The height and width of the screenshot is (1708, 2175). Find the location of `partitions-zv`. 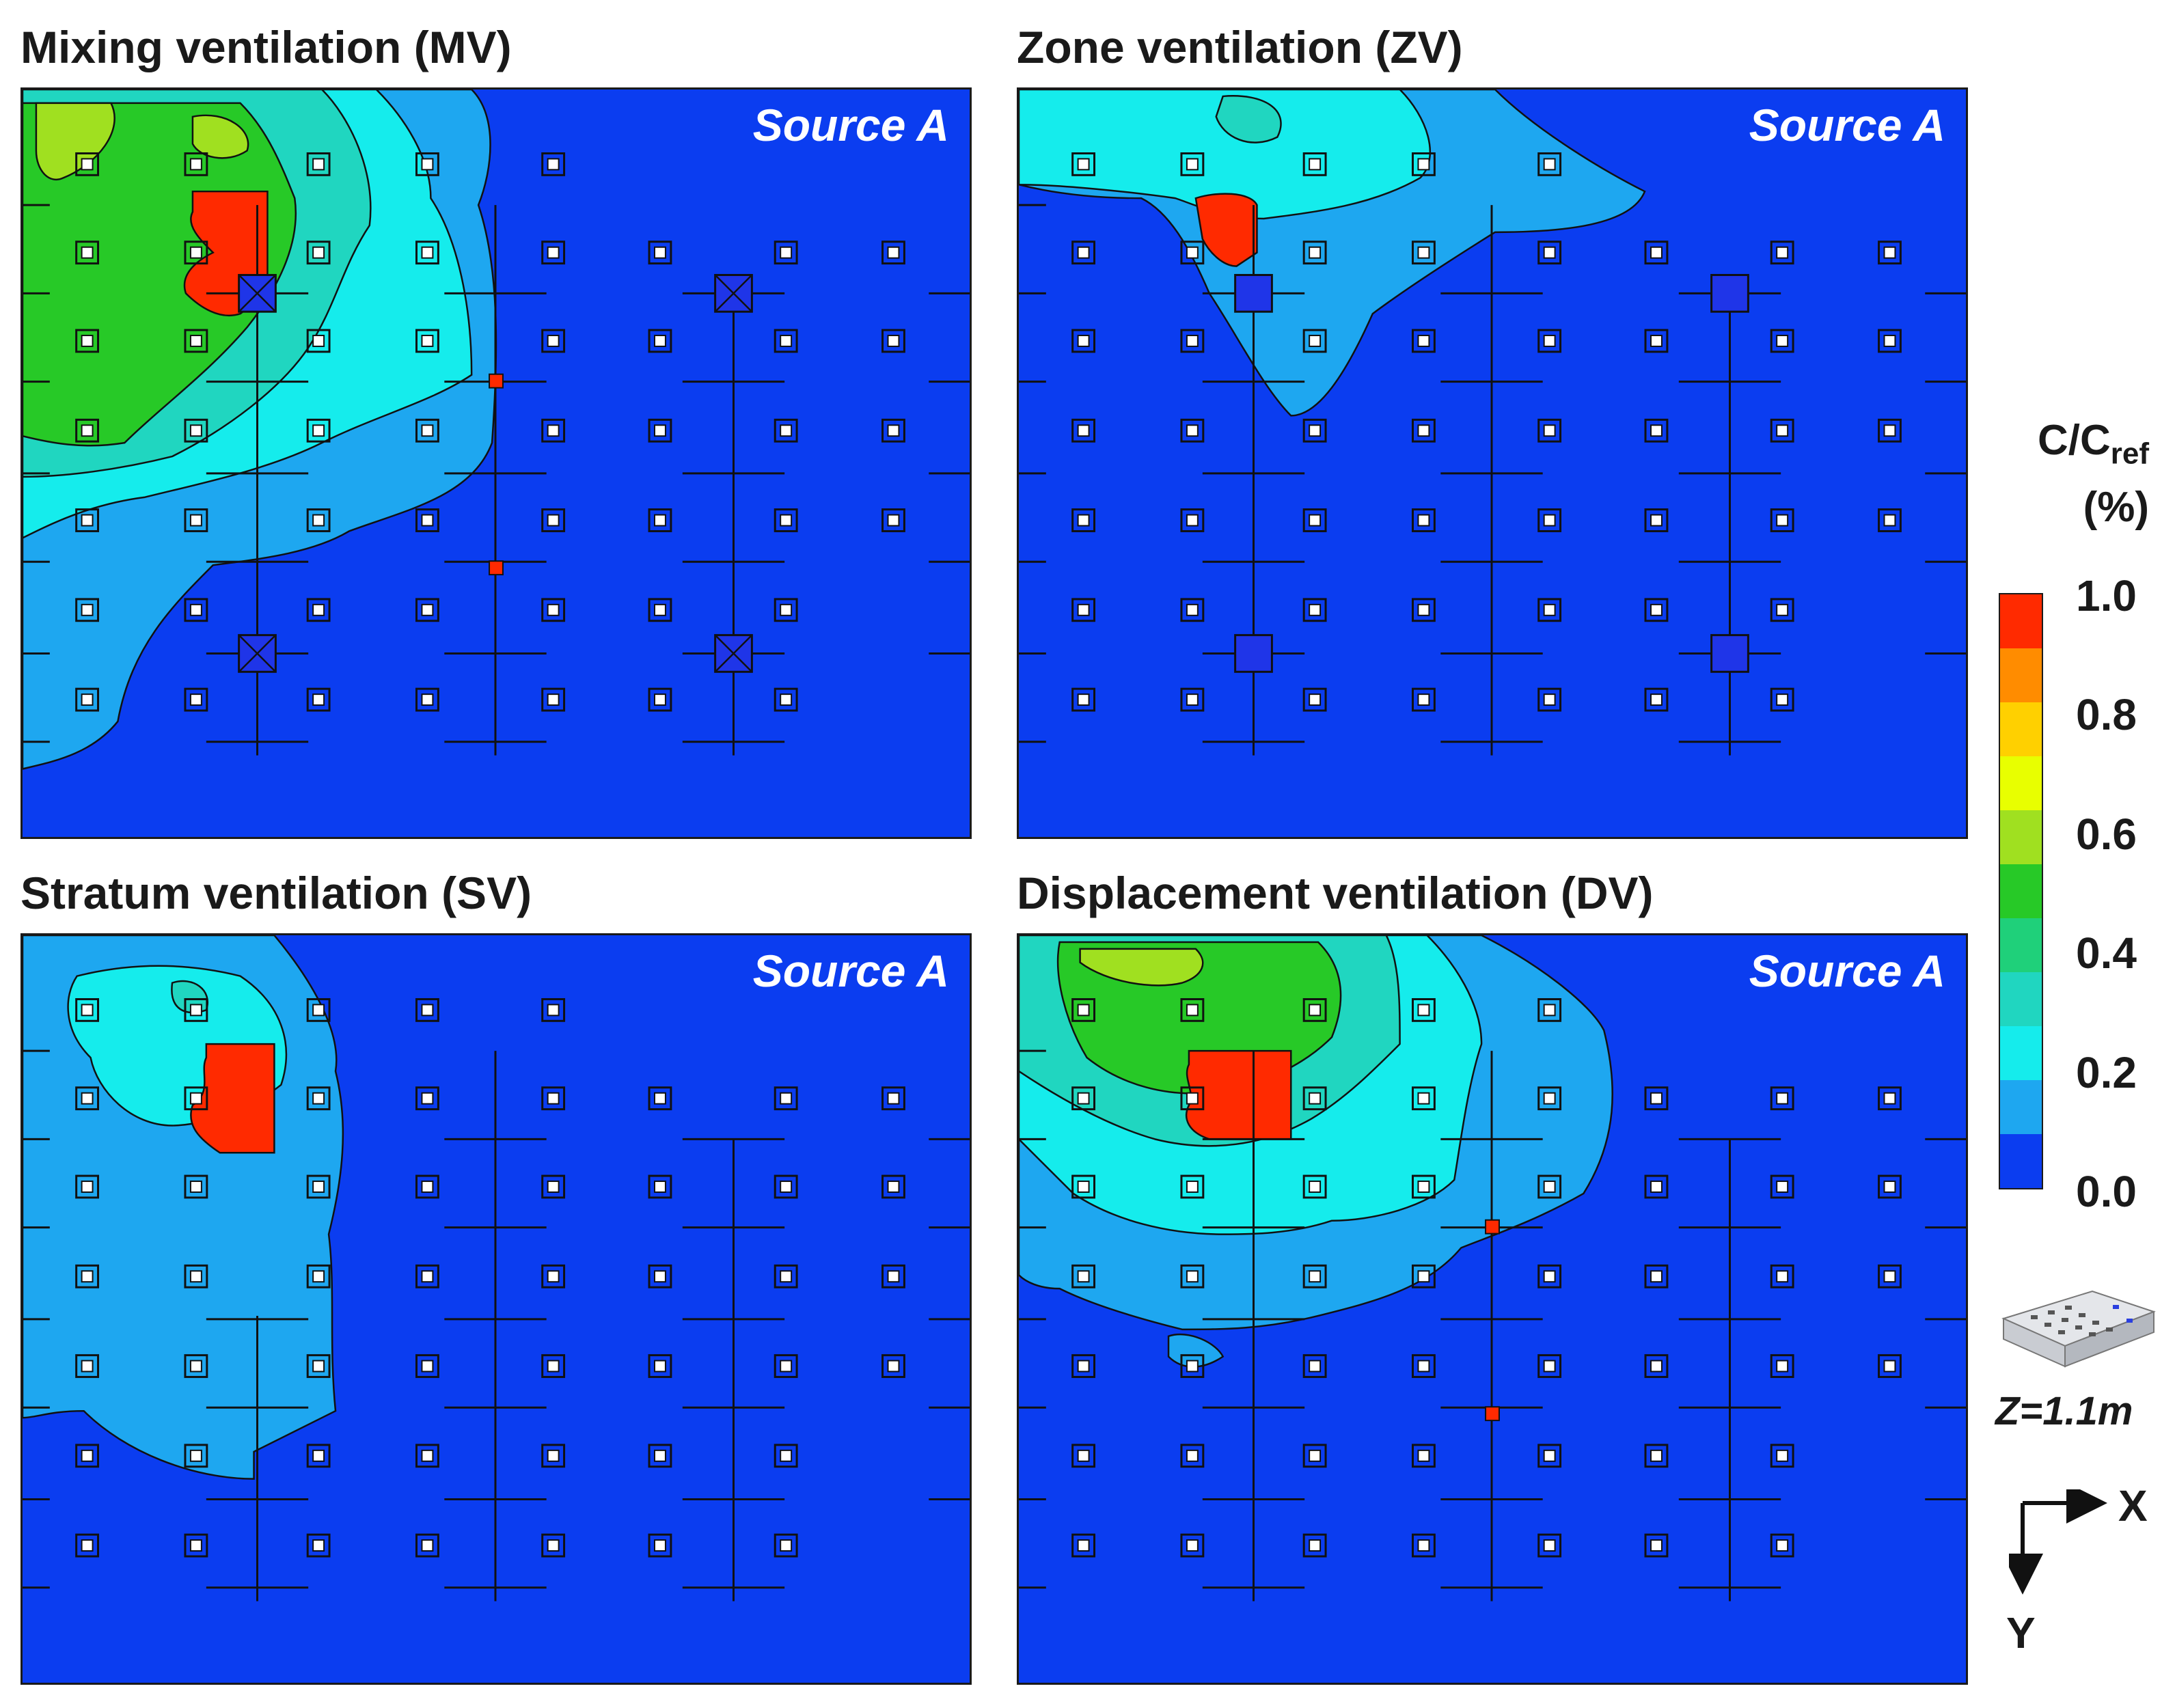

partitions-zv is located at coordinates (1492, 480).